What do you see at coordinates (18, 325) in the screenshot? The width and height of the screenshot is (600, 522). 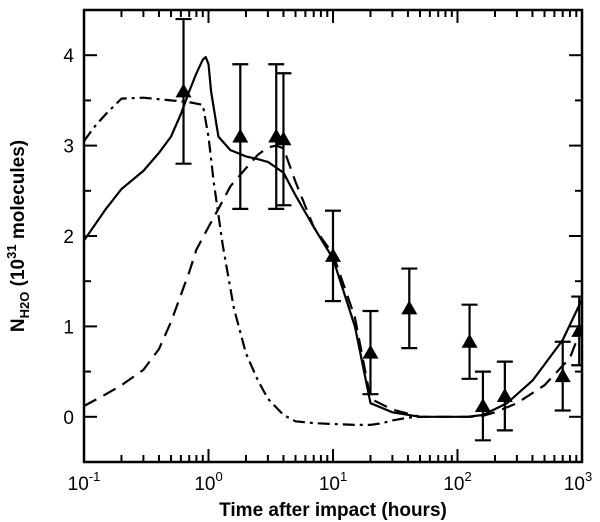 I see `y-axis-title-main: N` at bounding box center [18, 325].